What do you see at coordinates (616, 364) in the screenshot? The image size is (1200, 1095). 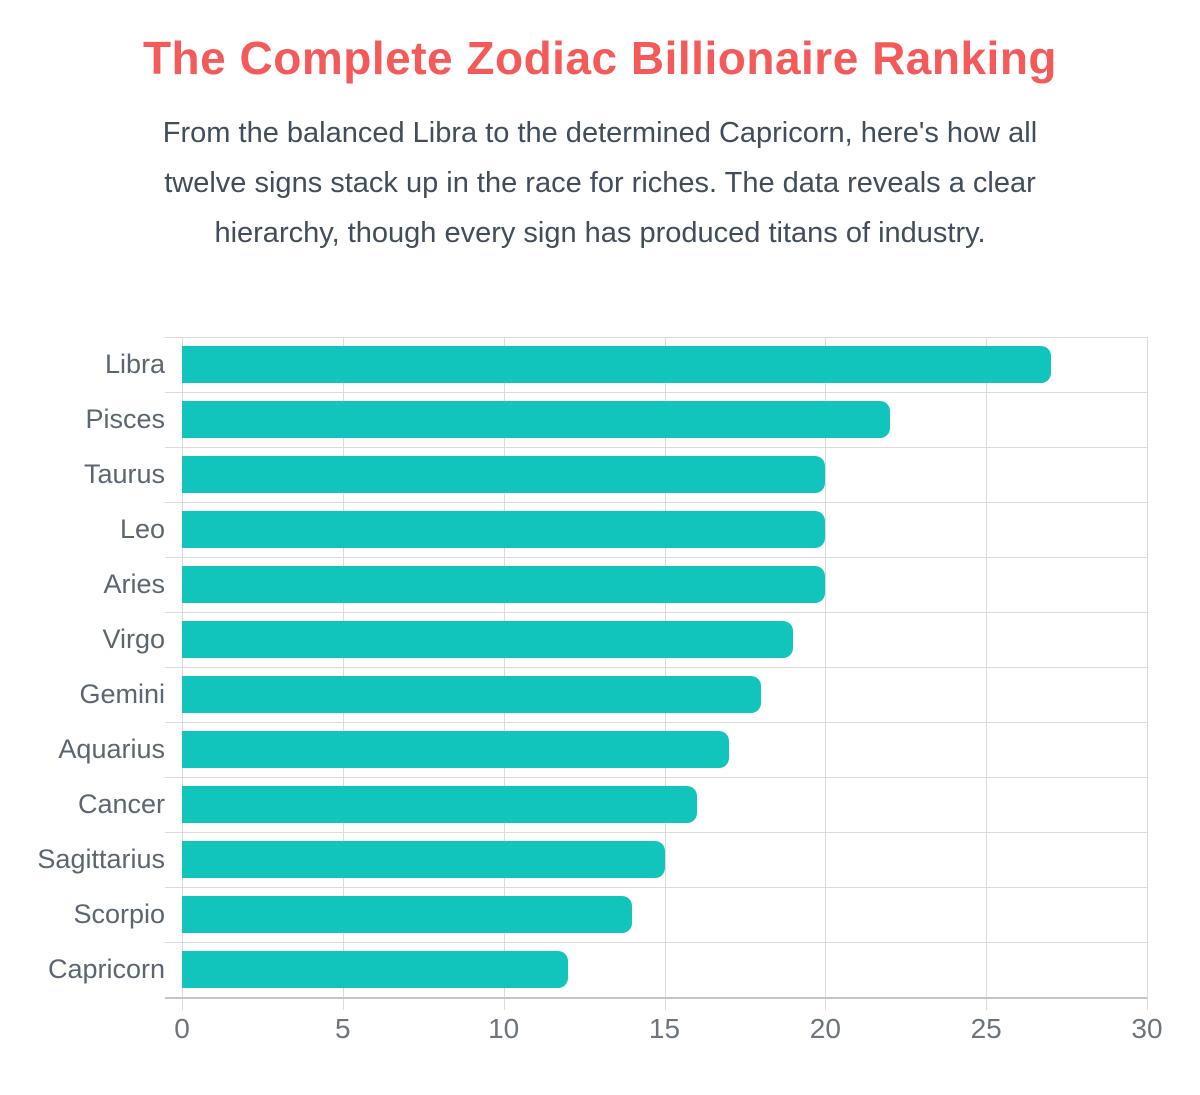 I see `bar-libra` at bounding box center [616, 364].